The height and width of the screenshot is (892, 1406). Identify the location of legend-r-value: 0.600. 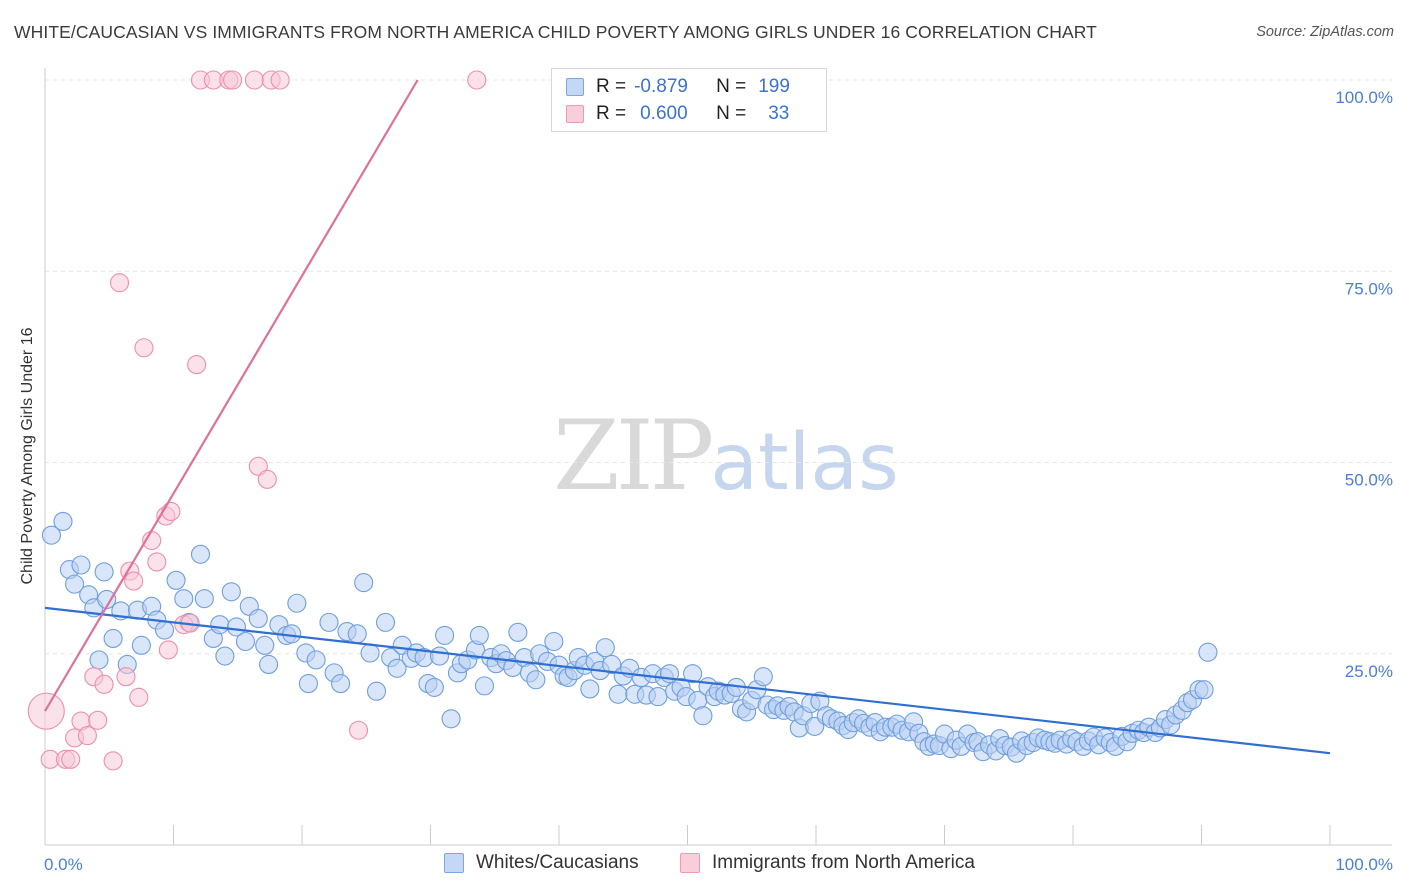
(664, 113).